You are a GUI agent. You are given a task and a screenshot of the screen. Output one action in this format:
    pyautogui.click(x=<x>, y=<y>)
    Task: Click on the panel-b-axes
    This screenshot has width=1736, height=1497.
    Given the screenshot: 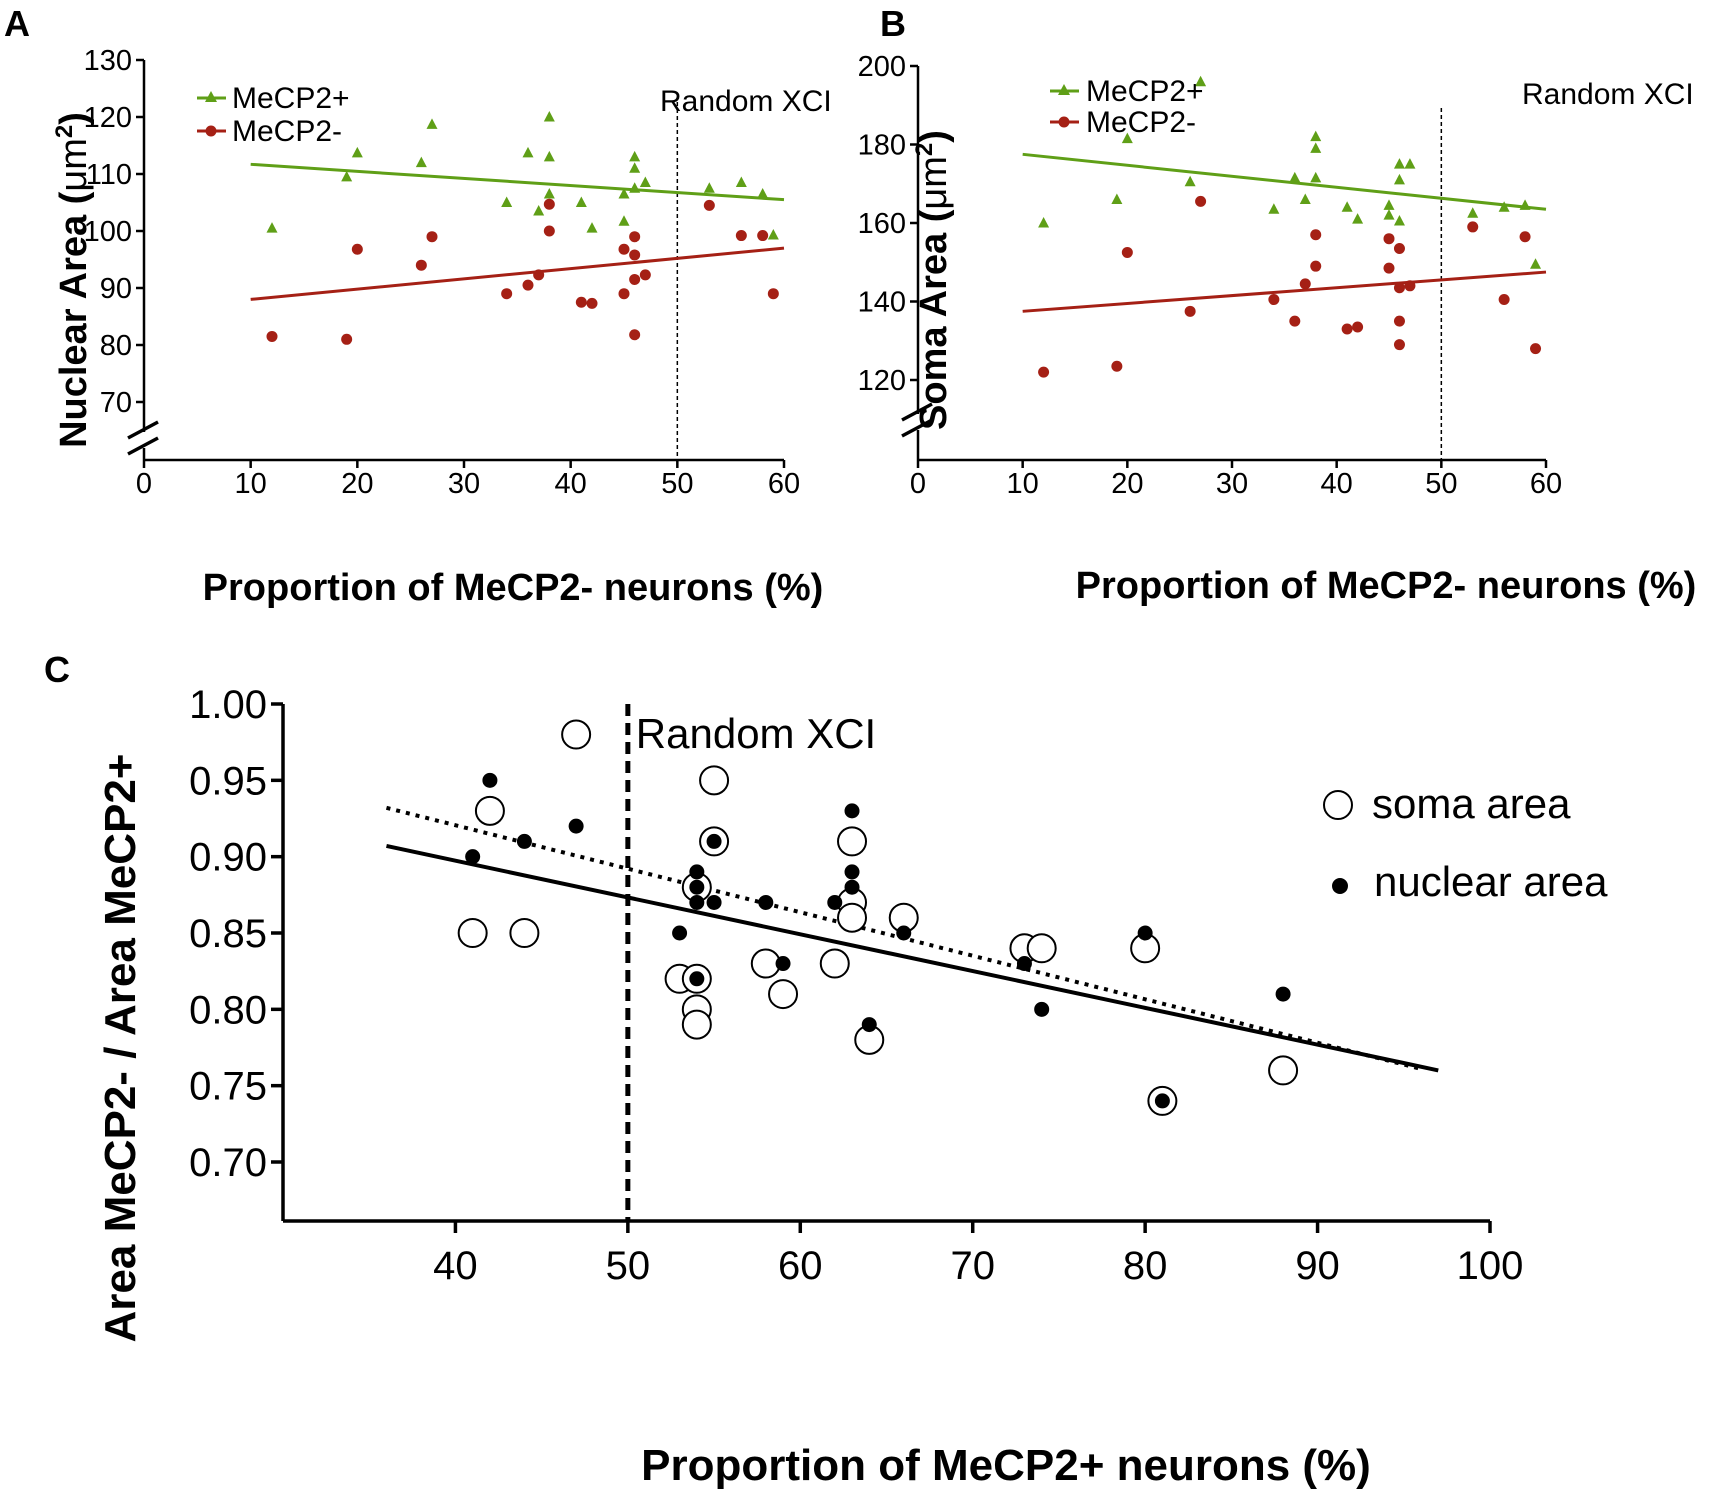 What is the action you would take?
    pyautogui.click(x=1223, y=264)
    